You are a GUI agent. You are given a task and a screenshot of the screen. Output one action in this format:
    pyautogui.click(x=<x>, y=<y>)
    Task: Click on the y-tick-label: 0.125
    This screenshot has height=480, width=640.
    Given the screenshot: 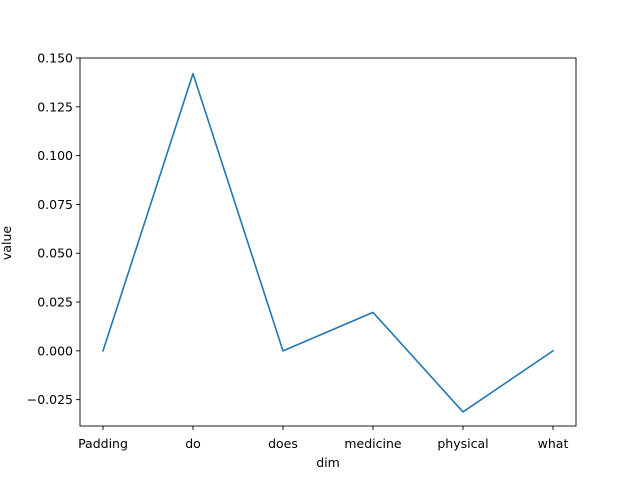 What is the action you would take?
    pyautogui.click(x=55, y=106)
    